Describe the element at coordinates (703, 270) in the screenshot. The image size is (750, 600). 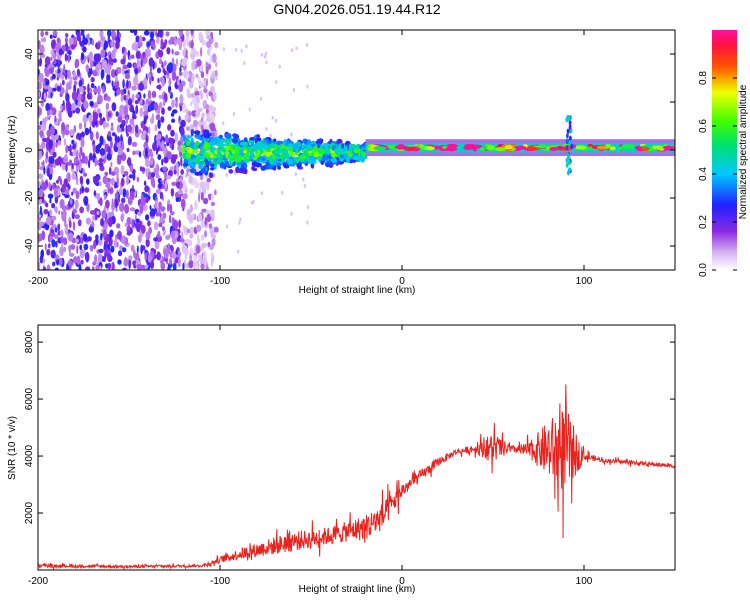
I see `colorbar-tick-label: 0.0` at that location.